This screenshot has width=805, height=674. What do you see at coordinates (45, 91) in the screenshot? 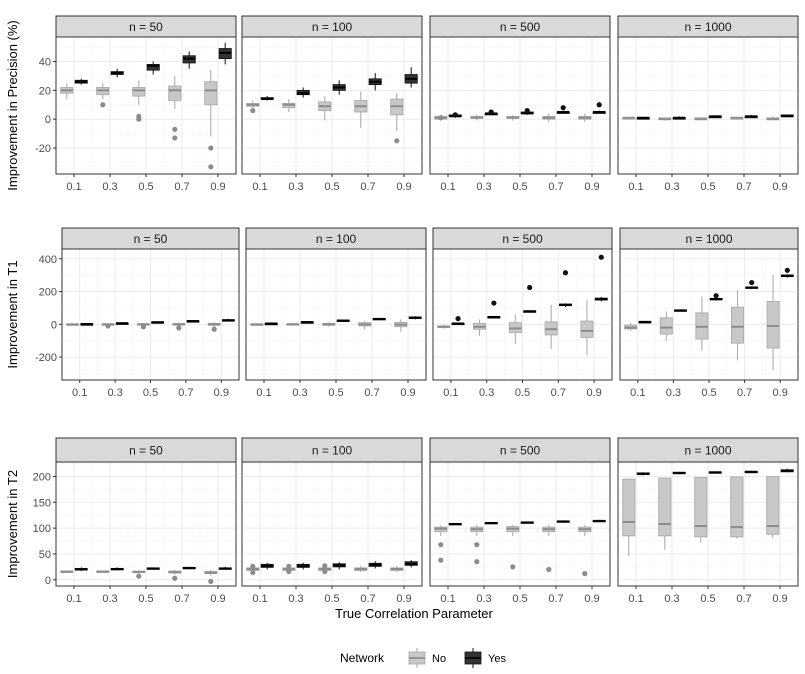
I see `y-tick-label: 20` at bounding box center [45, 91].